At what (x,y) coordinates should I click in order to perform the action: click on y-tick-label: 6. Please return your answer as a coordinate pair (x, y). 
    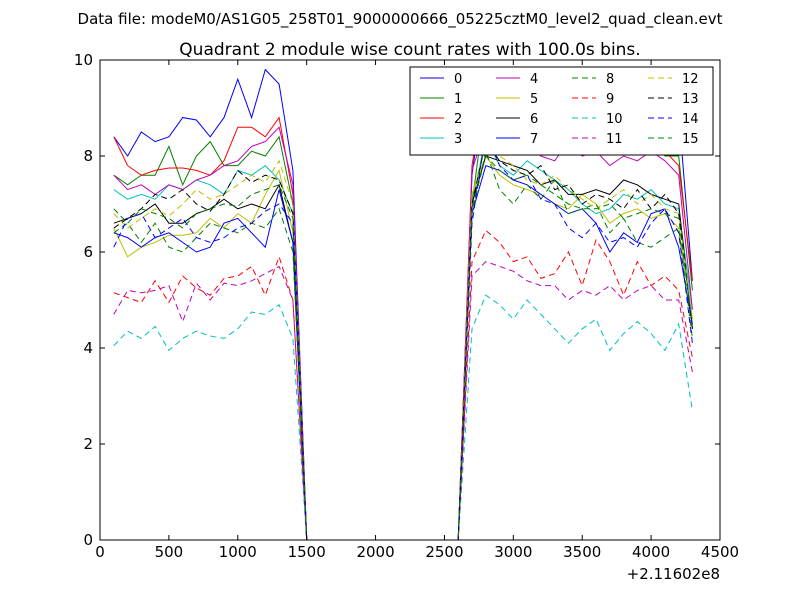
    Looking at the image, I should click on (88, 252).